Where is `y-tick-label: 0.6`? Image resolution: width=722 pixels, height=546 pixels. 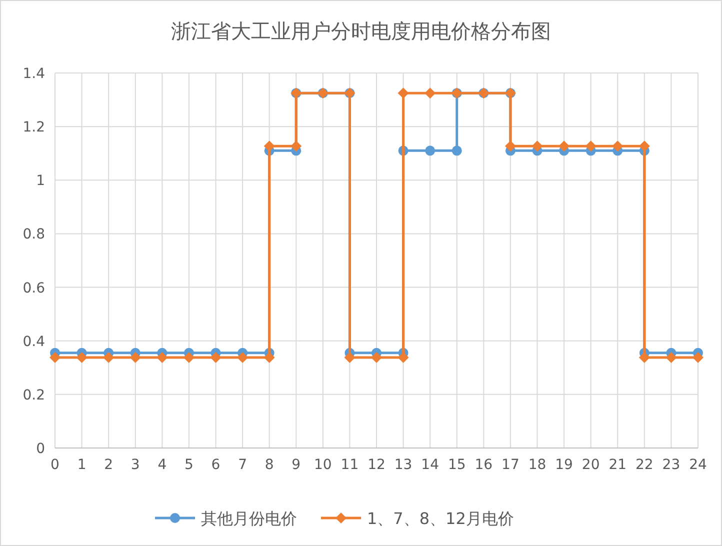
y-tick-label: 0.6 is located at coordinates (34, 288).